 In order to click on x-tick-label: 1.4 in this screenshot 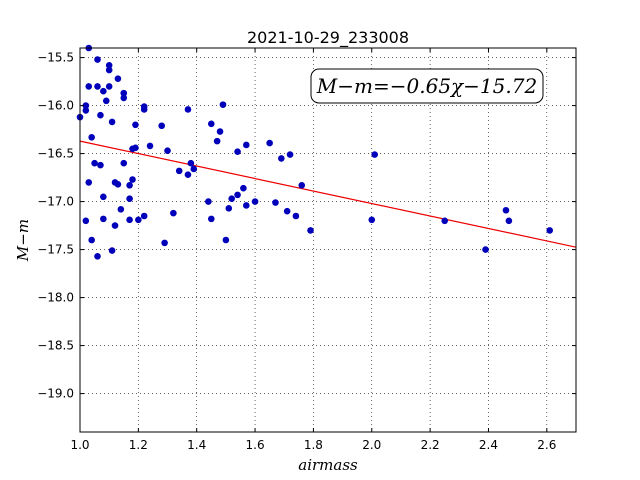, I will do `click(196, 445)`.